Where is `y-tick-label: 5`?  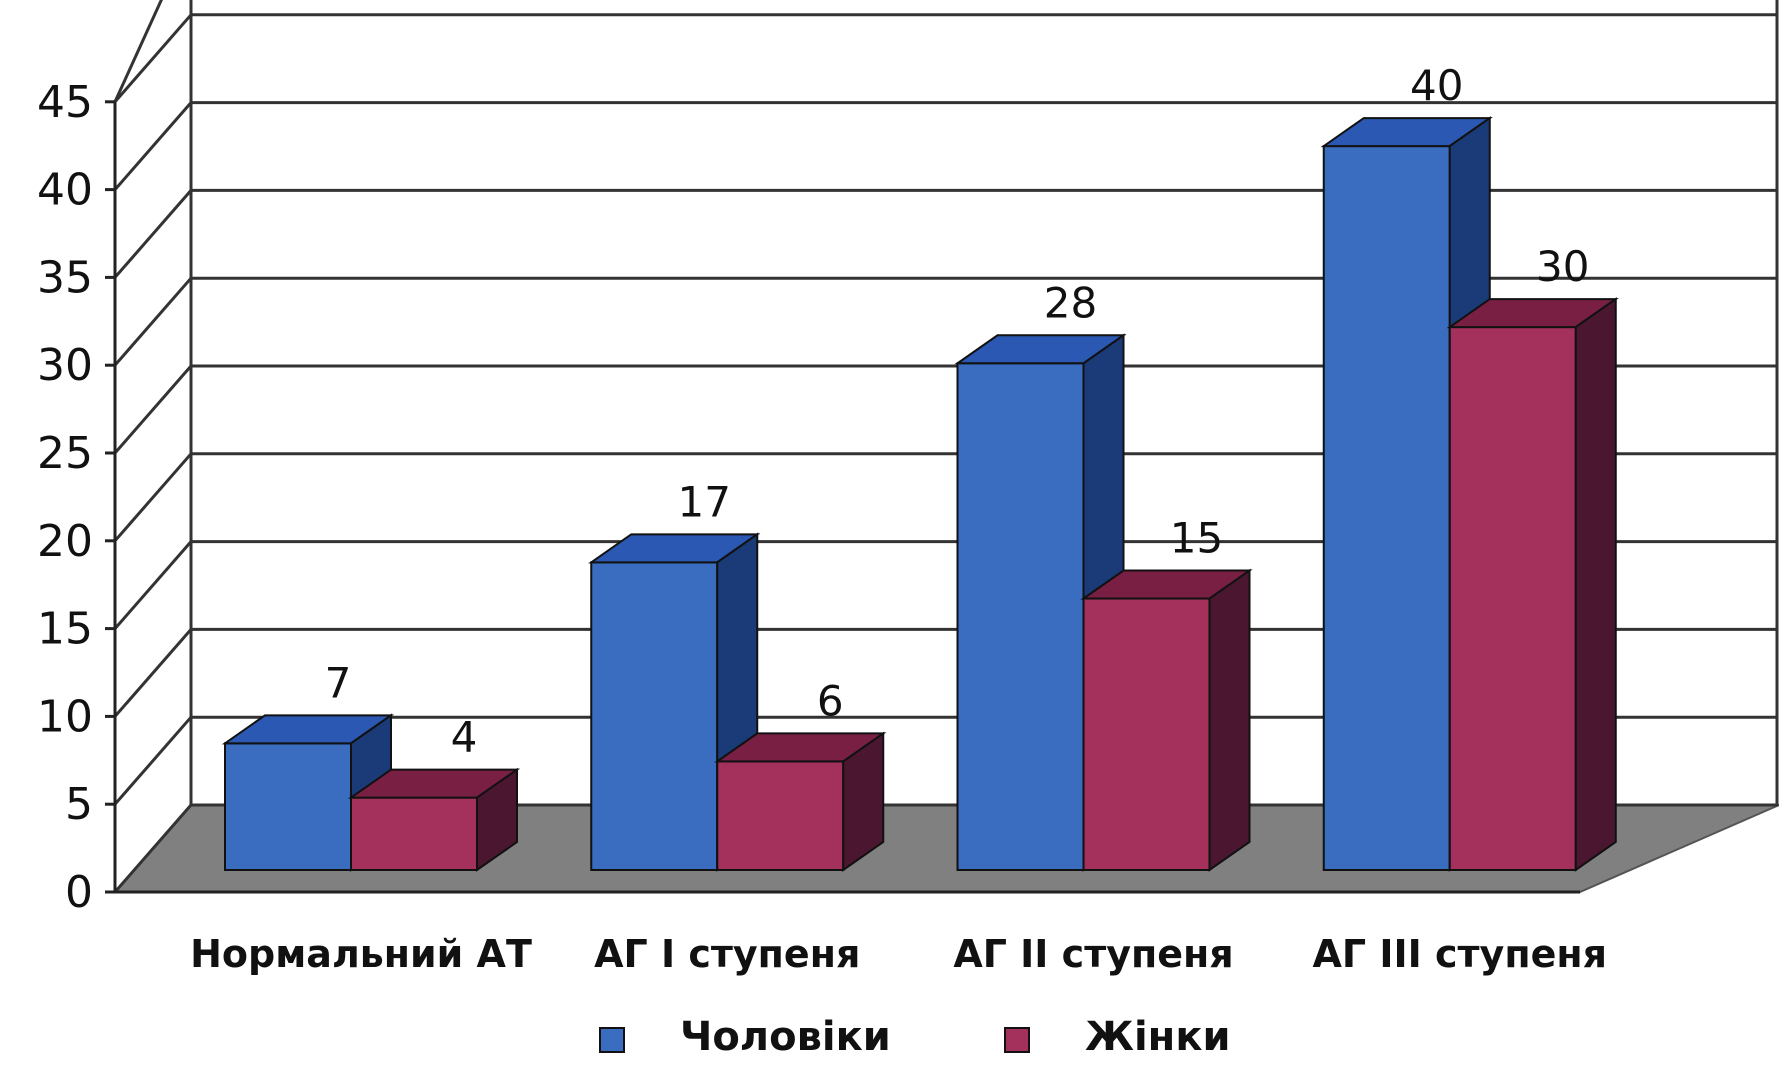 y-tick-label: 5 is located at coordinates (79, 804).